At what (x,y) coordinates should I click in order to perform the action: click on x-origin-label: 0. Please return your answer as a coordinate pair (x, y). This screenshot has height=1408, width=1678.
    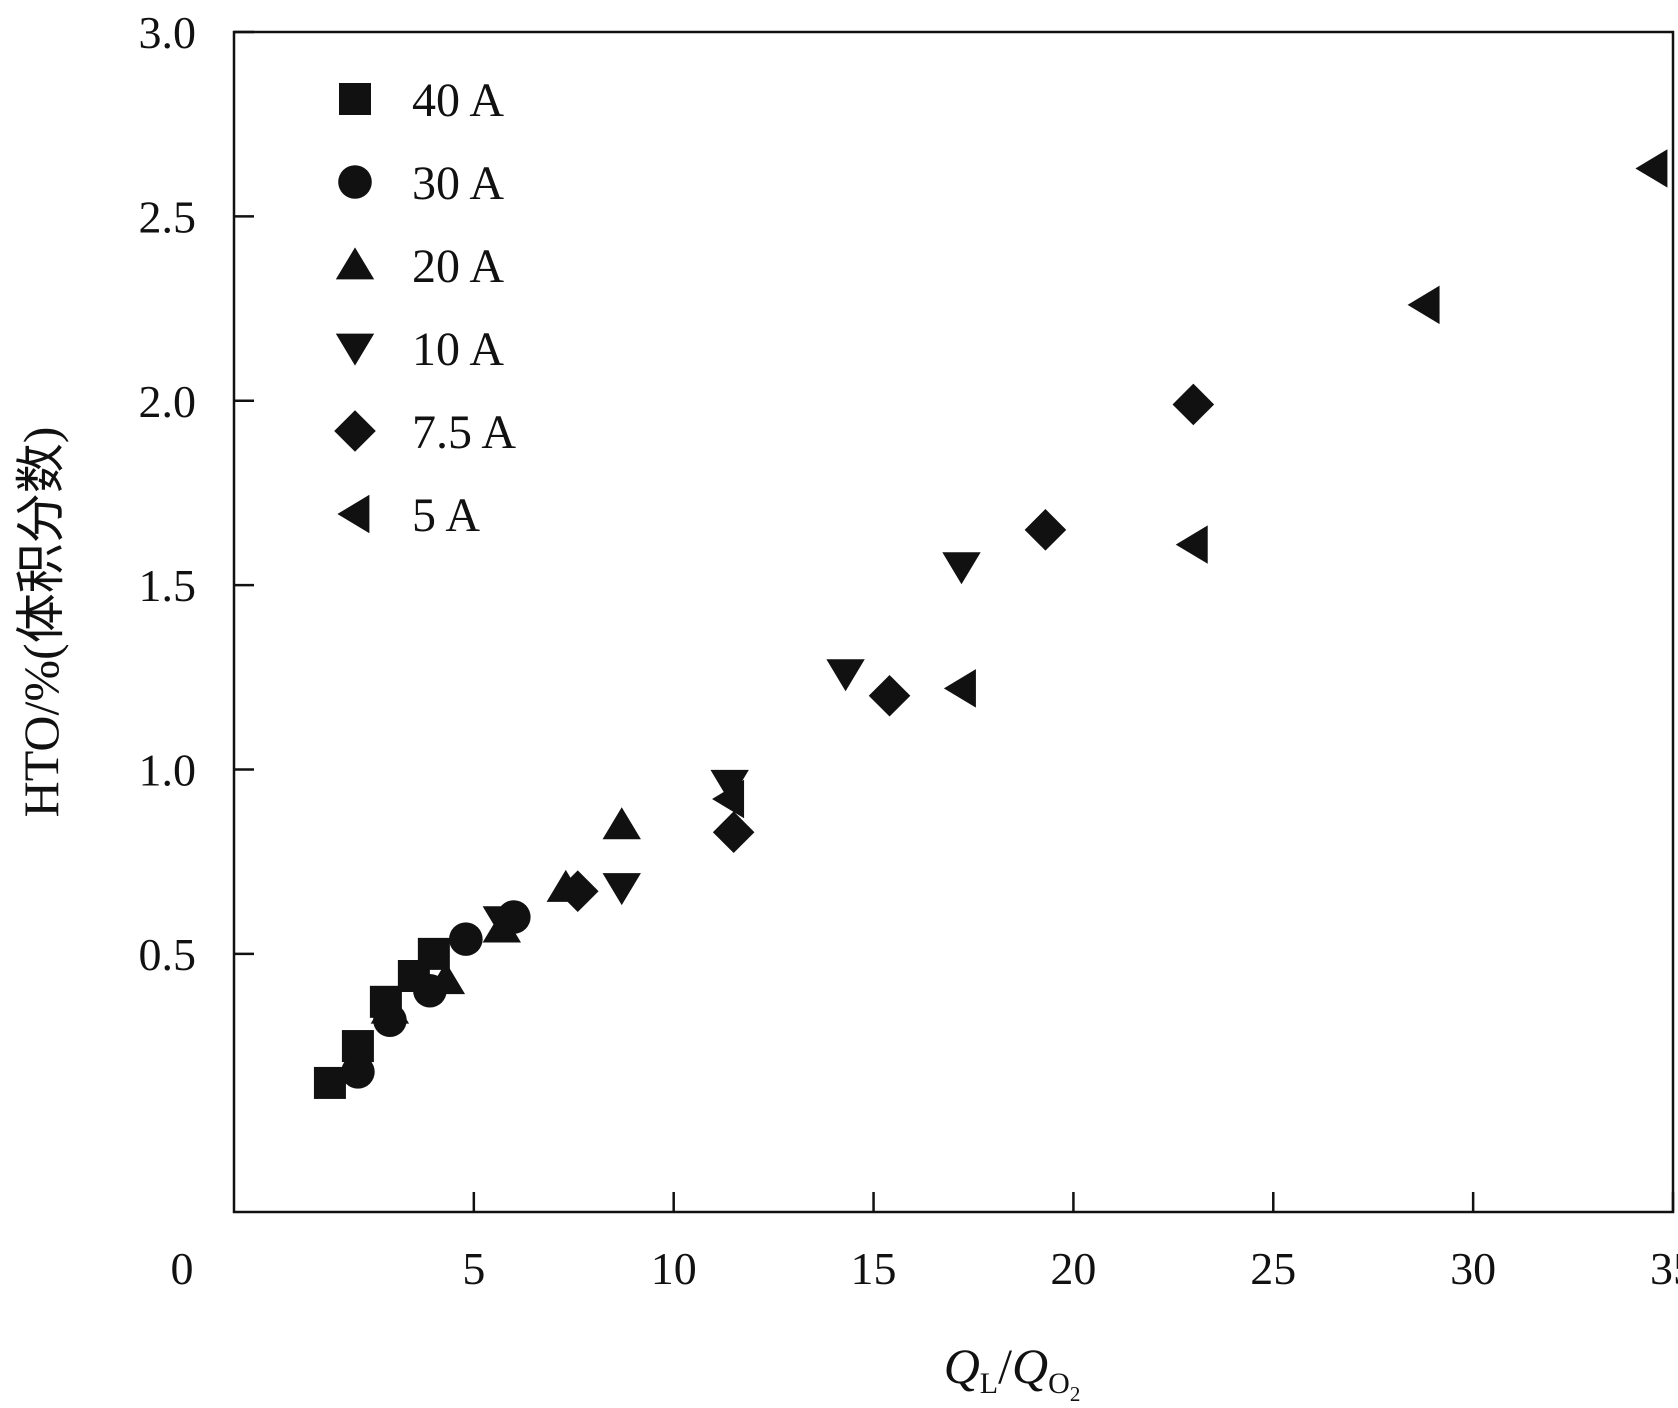
    Looking at the image, I should click on (182, 1268).